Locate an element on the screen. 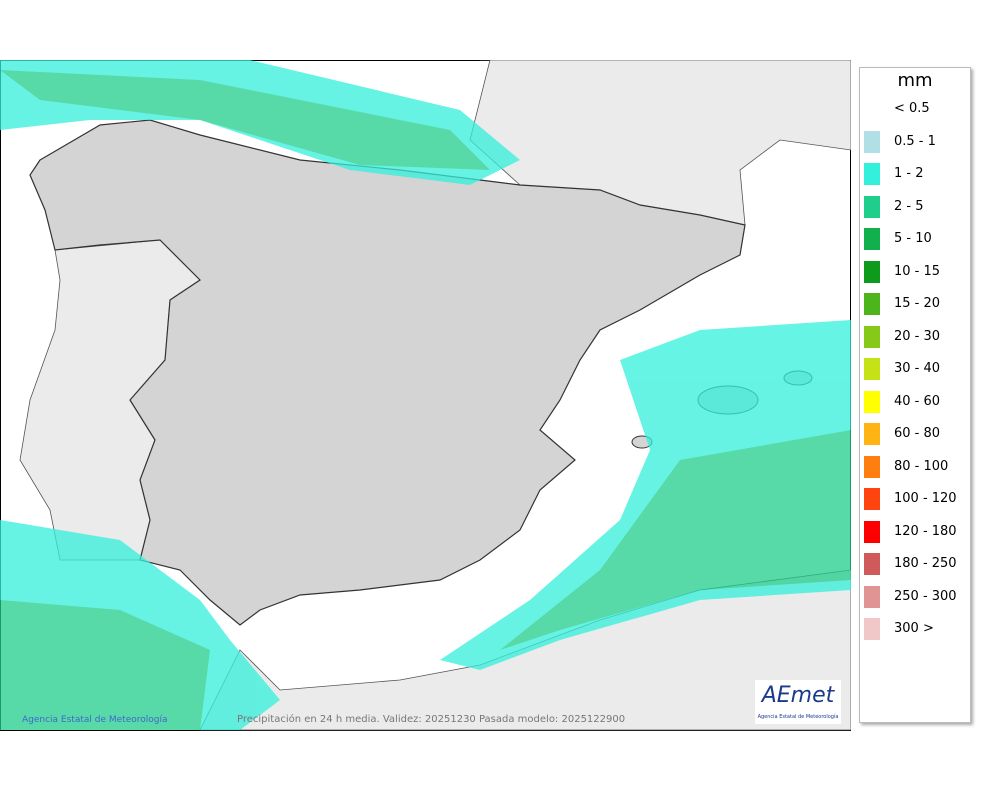  legend-label: 40 - 60 is located at coordinates (917, 401).